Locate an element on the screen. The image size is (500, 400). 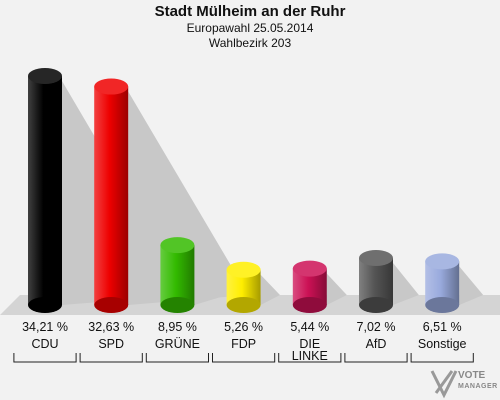
category-label: Sonstige is located at coordinates (442, 344).